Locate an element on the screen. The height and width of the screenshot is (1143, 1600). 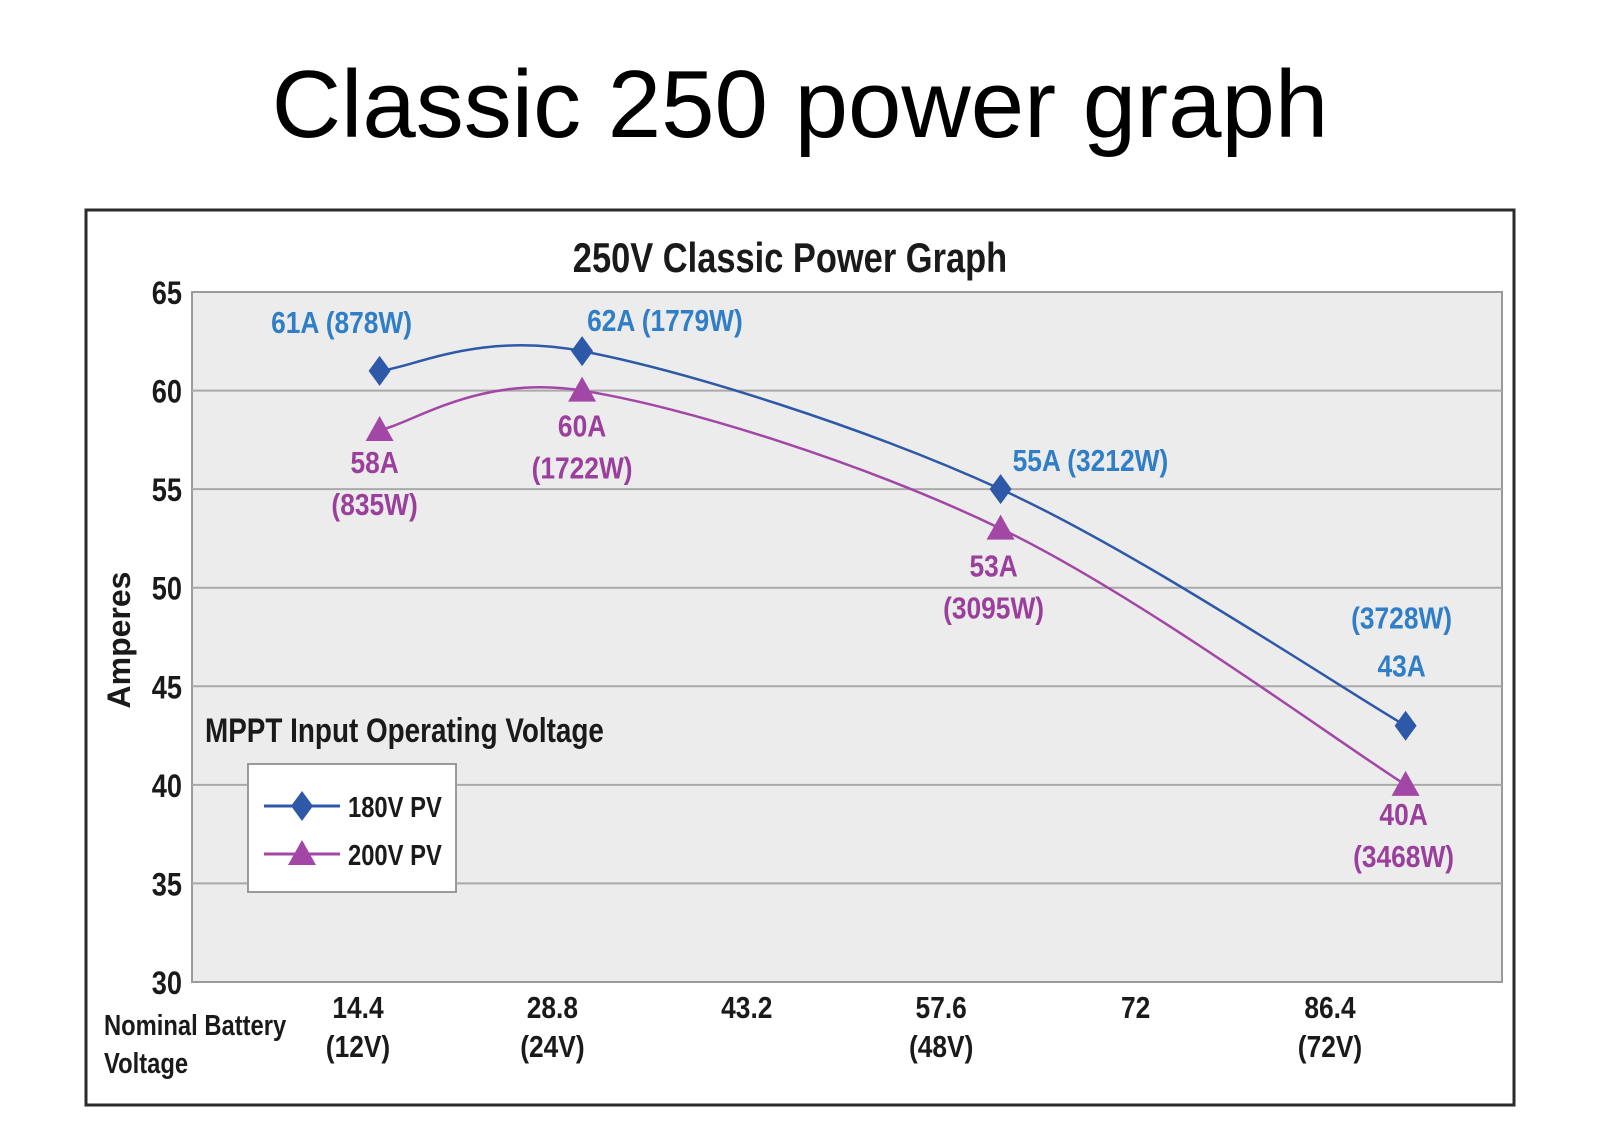
data-label: 61A (878W) is located at coordinates (341, 323).